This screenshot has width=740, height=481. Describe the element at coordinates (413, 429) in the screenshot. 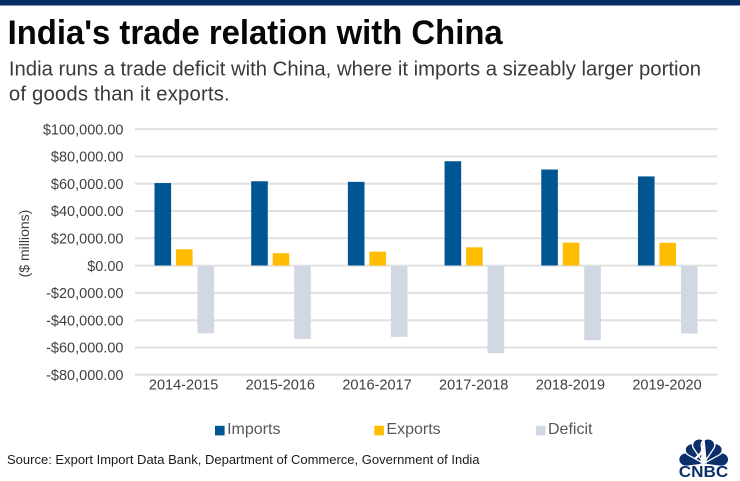

I see `svg-text: Exports` at that location.